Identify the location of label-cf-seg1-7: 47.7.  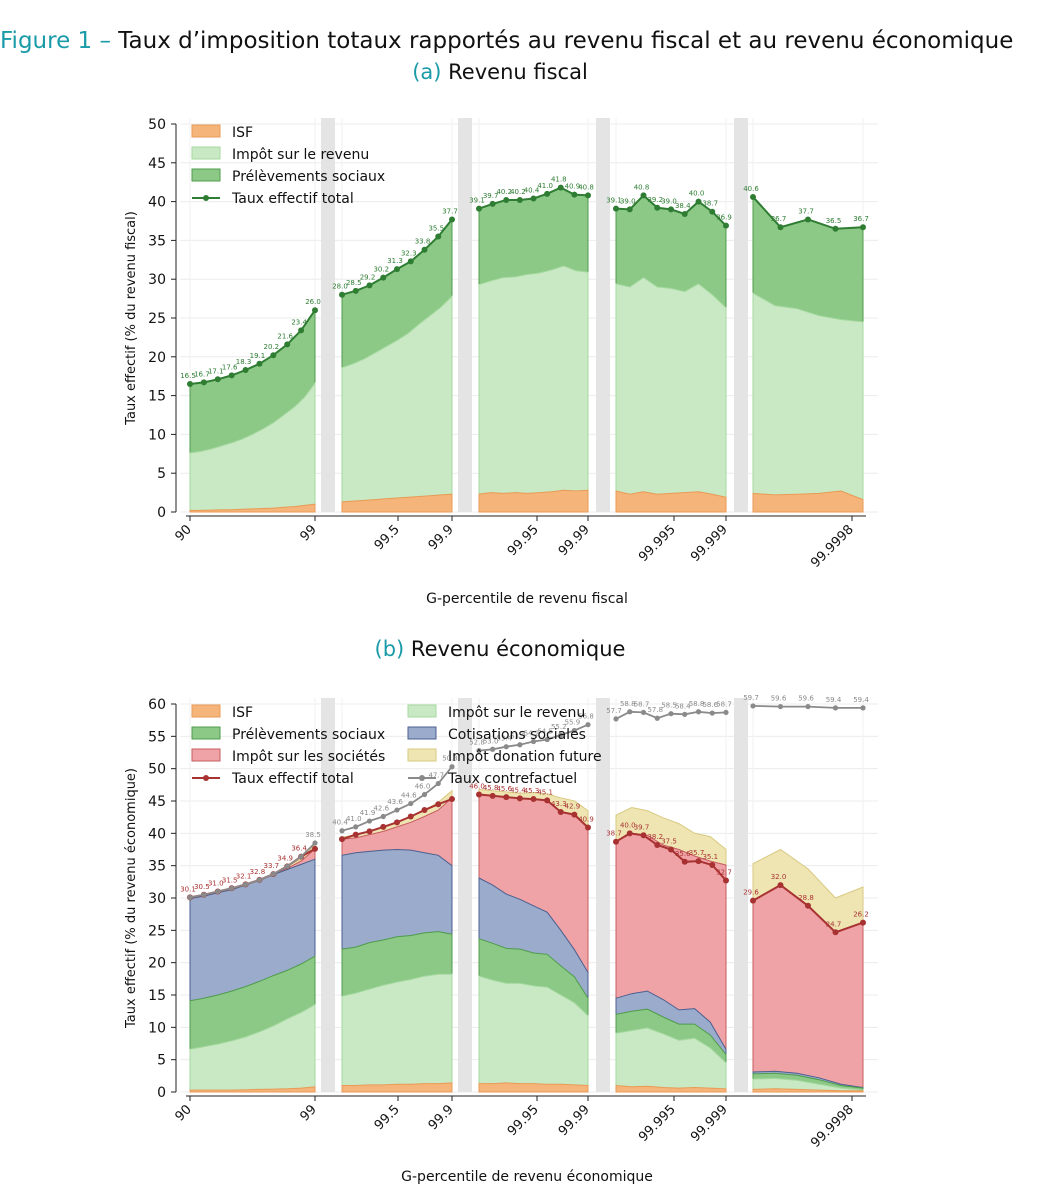
(436, 776).